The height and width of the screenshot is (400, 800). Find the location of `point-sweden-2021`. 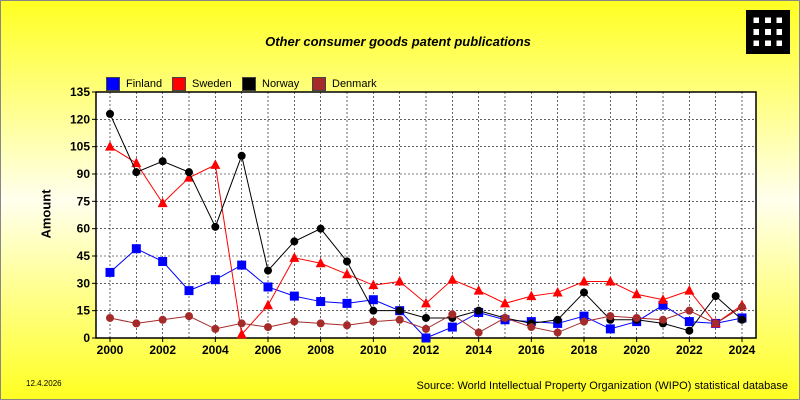

point-sweden-2021 is located at coordinates (663, 299).